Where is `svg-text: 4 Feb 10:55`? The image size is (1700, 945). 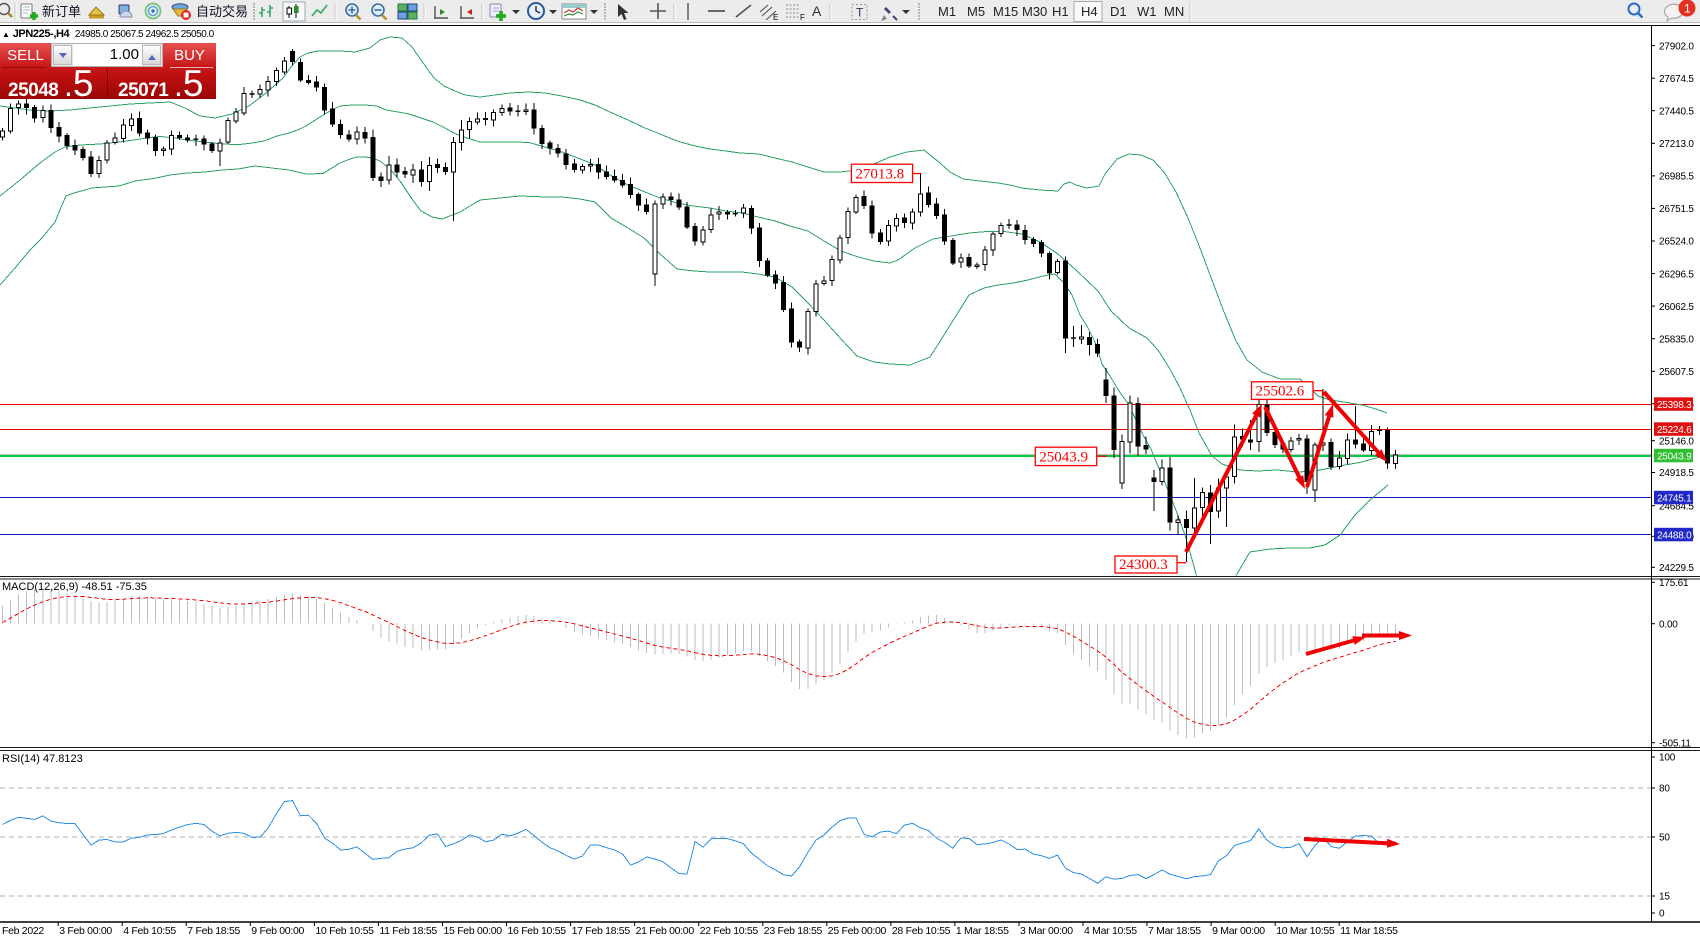
svg-text: 4 Feb 10:55 is located at coordinates (149, 931).